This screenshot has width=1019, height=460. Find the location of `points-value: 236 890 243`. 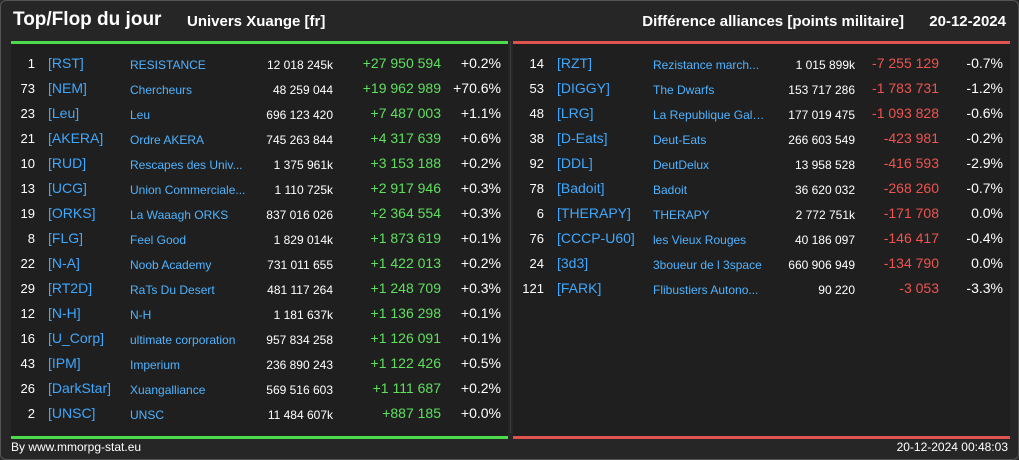

points-value: 236 890 243 is located at coordinates (299, 365).